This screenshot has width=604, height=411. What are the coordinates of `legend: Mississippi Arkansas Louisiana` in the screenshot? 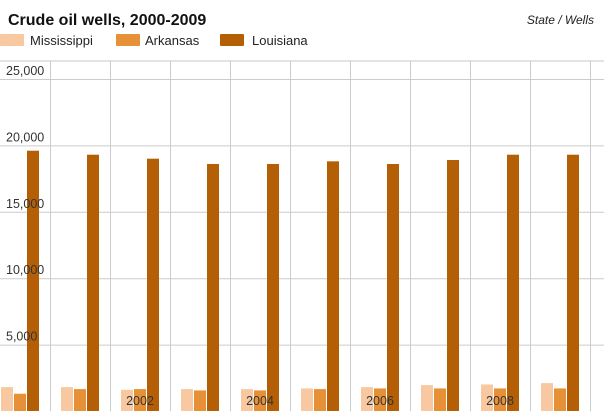 It's located at (154, 40).